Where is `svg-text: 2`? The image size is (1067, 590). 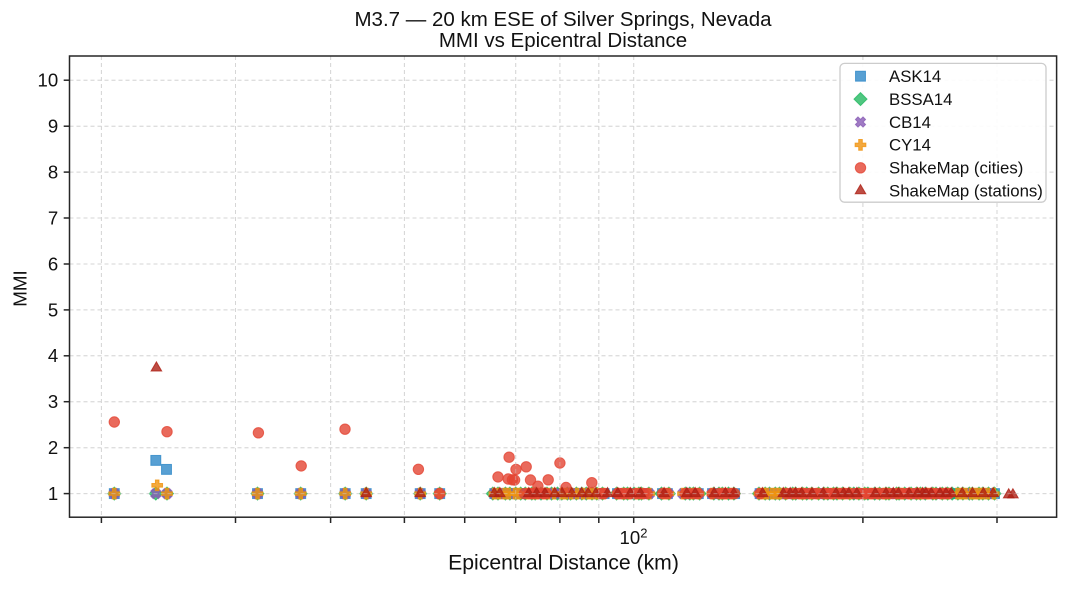
svg-text: 2 is located at coordinates (53, 447).